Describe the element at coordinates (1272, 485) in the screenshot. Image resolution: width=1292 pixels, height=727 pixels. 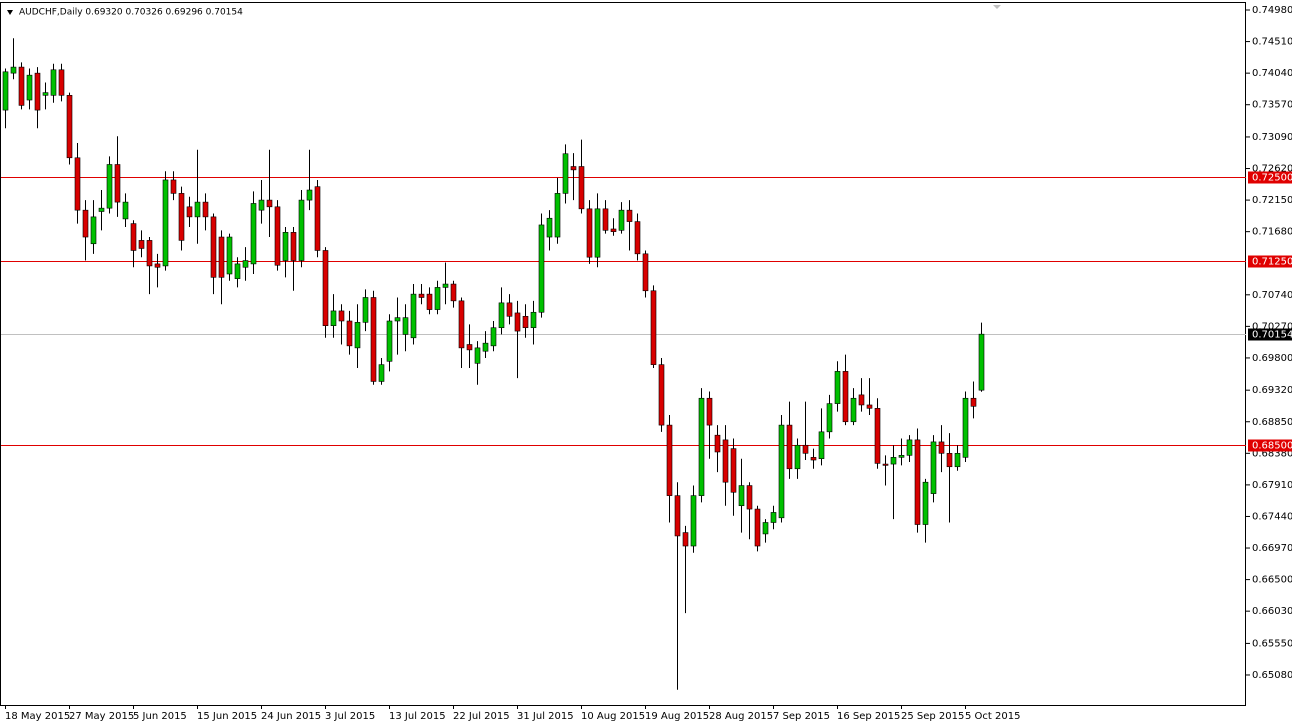
I see `y-tick-label: 0.67910` at that location.